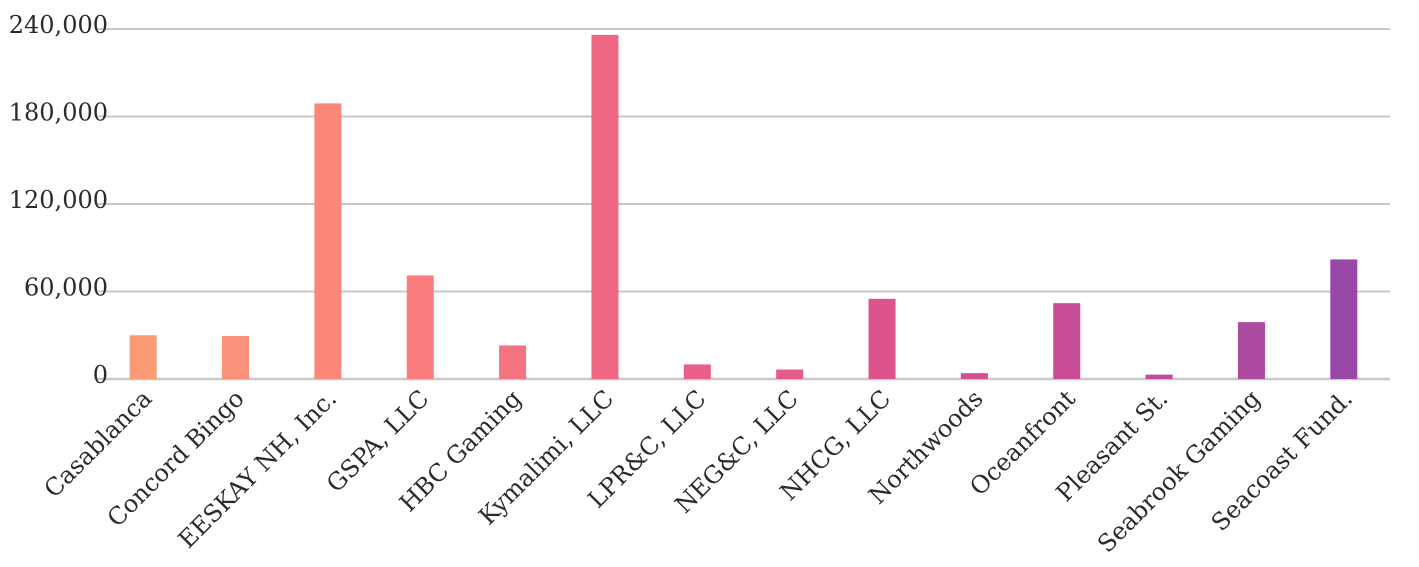 This screenshot has width=1419, height=567. What do you see at coordinates (58, 113) in the screenshot?
I see `y-tick-label: 180,000` at bounding box center [58, 113].